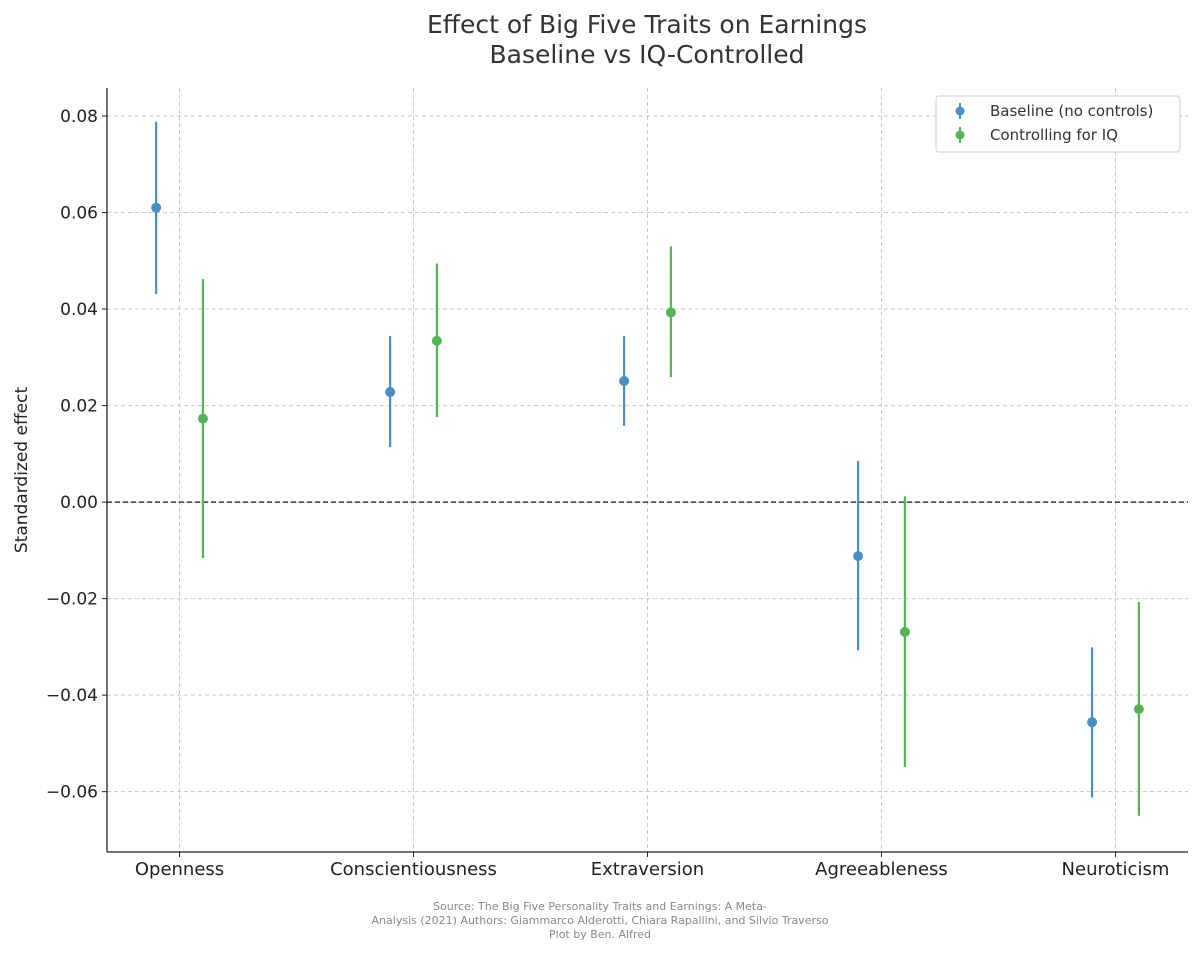 This screenshot has height=953, width=1200. Describe the element at coordinates (156, 207) in the screenshot. I see `point-baseline-openness` at that location.